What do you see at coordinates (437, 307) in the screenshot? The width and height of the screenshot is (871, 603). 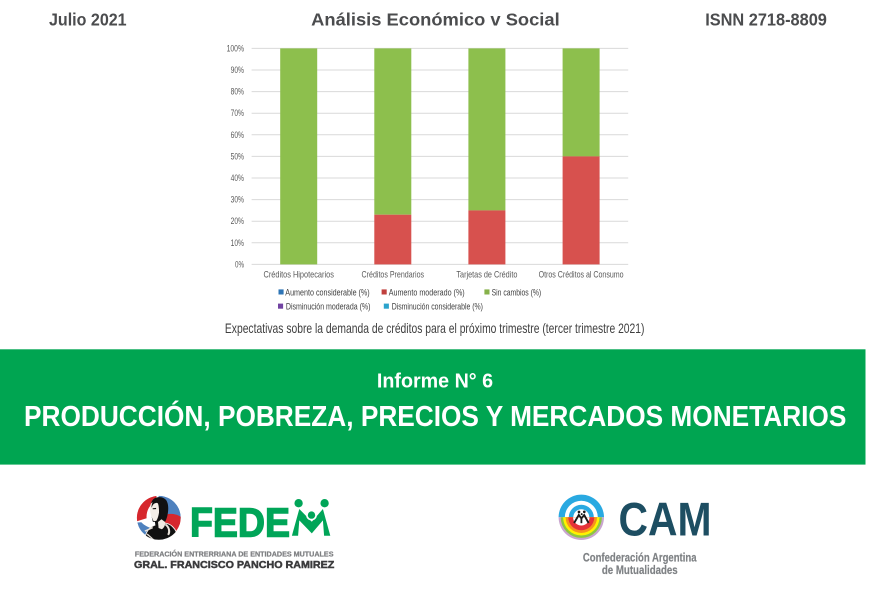 I see `svg-text: Disminución considerable (%)` at bounding box center [437, 307].